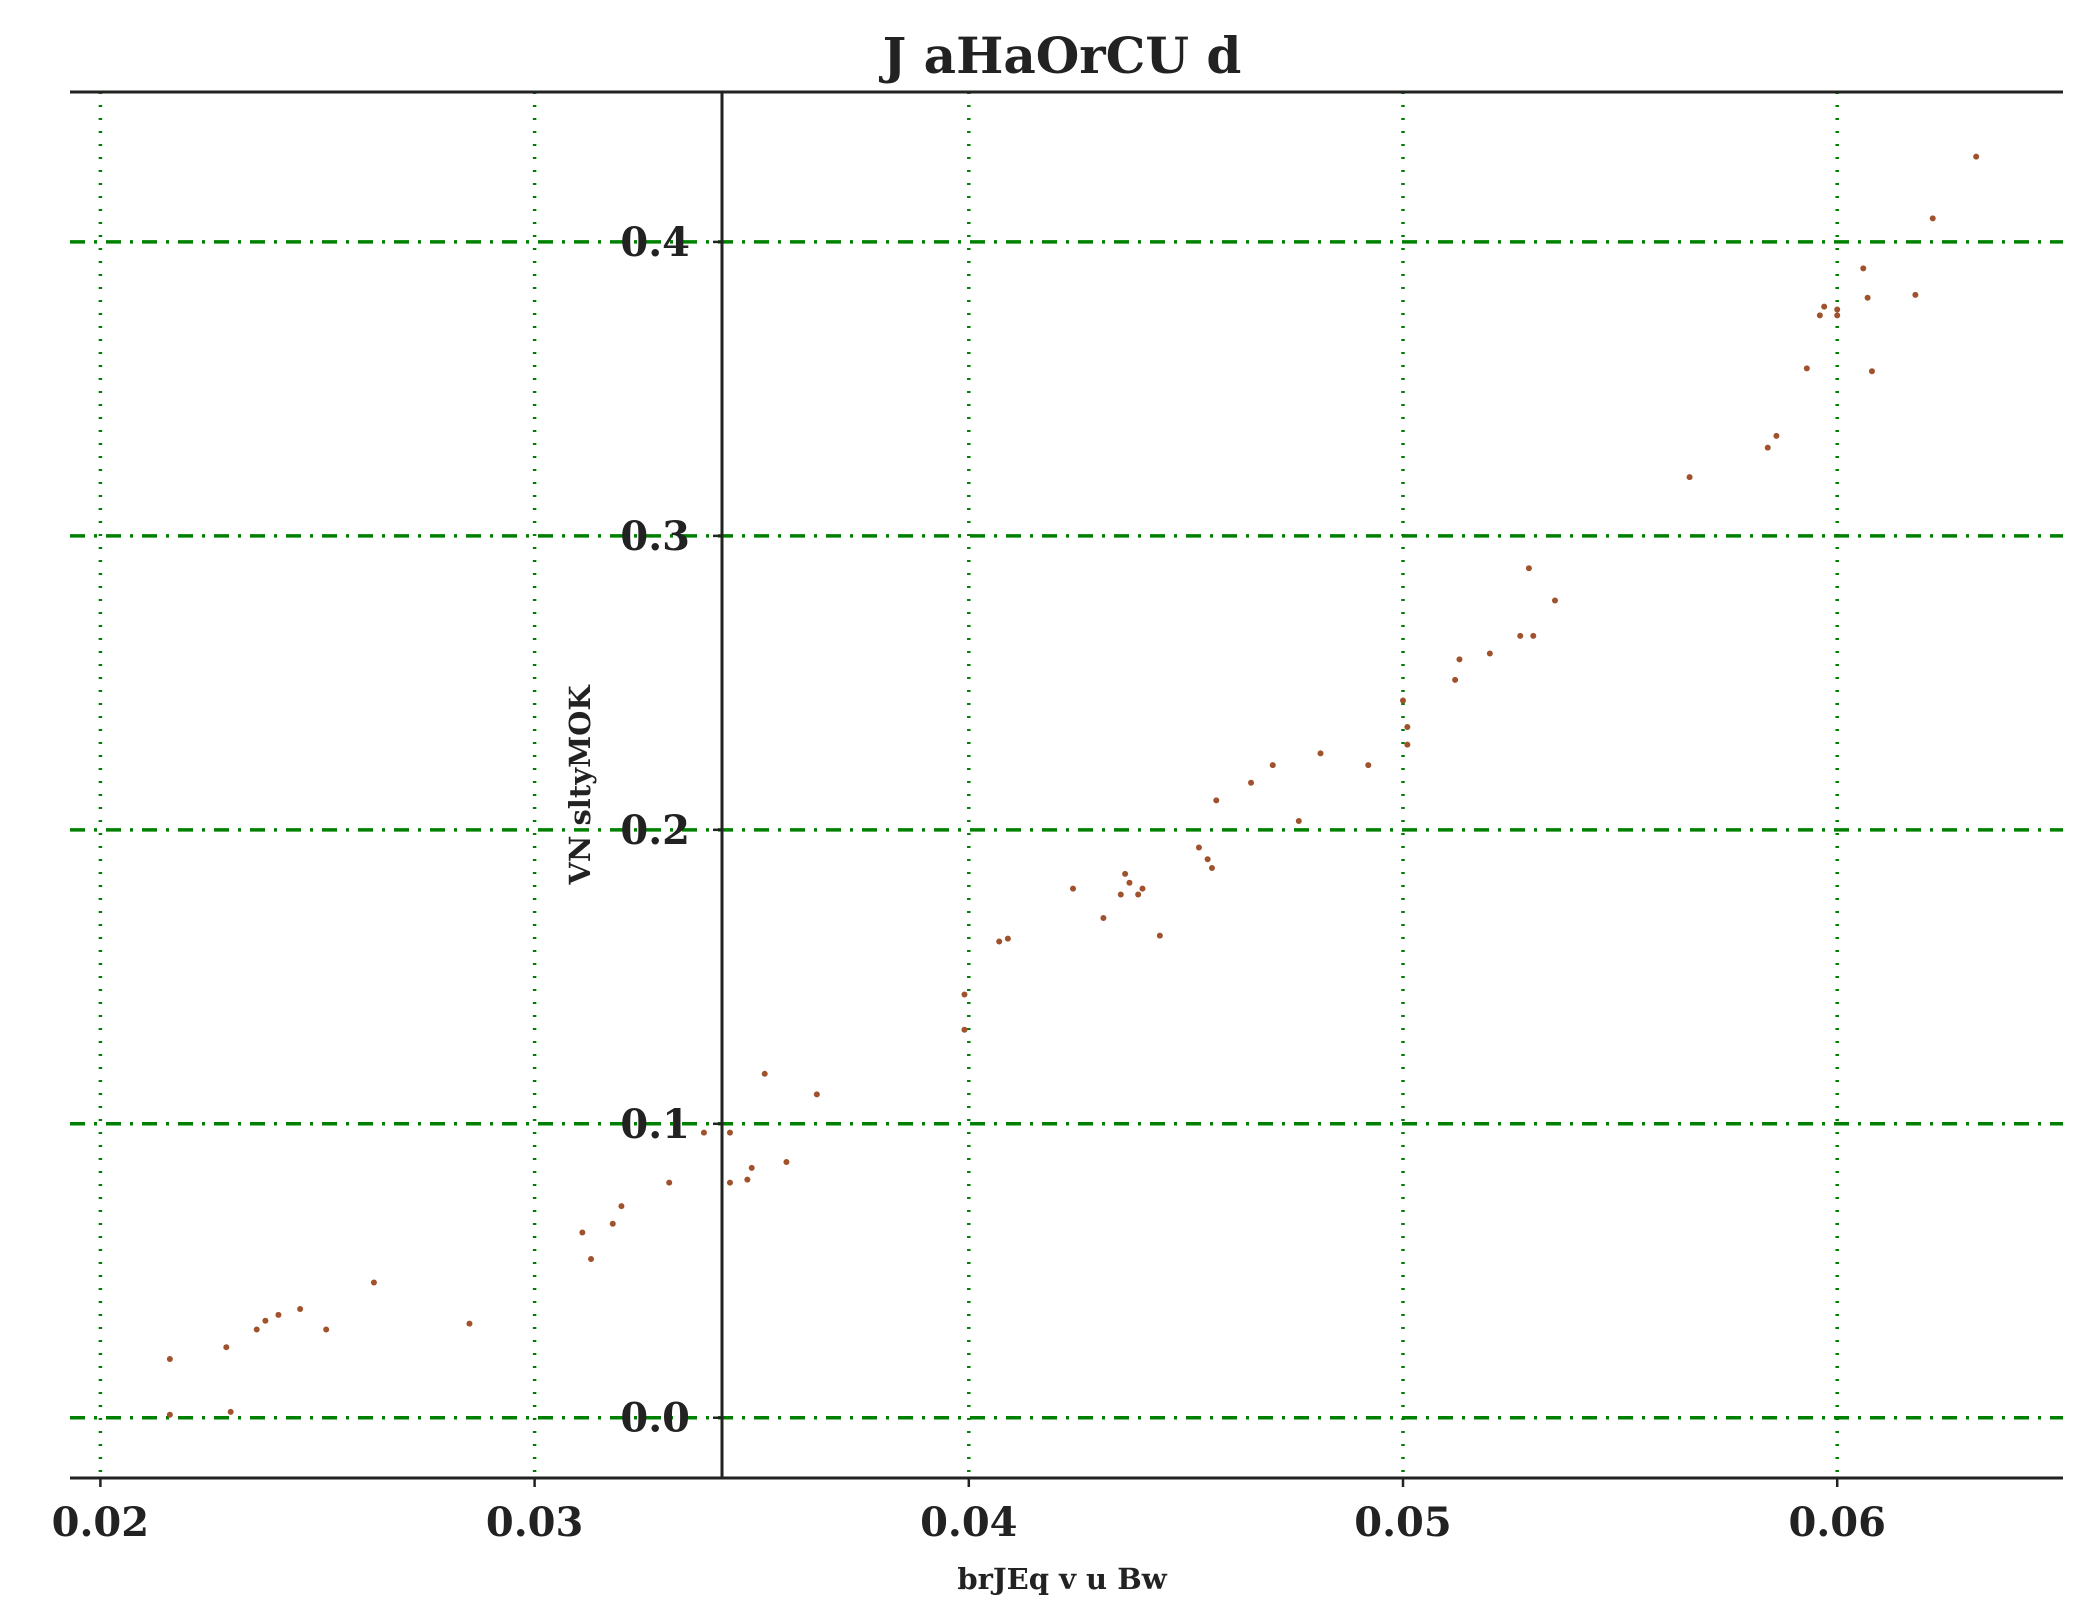 The image size is (2088, 1624). I want to click on x-tick-label: 0.02, so click(100, 1522).